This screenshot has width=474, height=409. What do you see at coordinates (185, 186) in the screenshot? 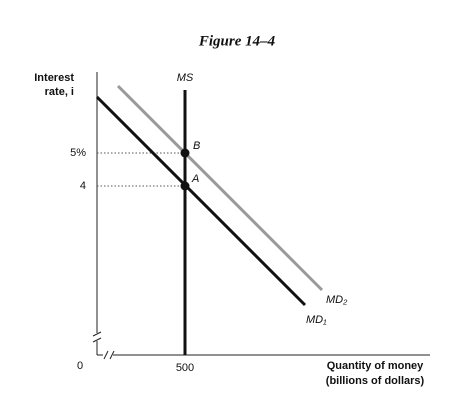
I see `point-a` at bounding box center [185, 186].